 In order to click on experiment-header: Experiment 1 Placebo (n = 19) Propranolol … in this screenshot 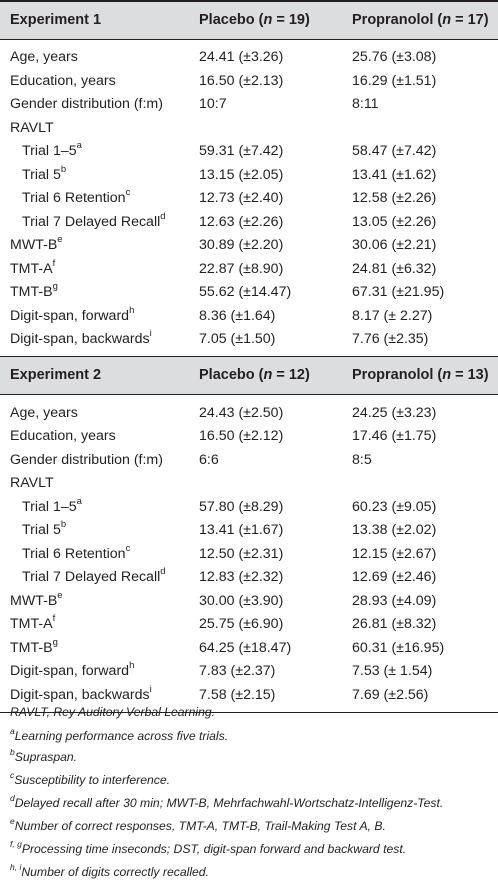, I will do `click(249, 20)`.